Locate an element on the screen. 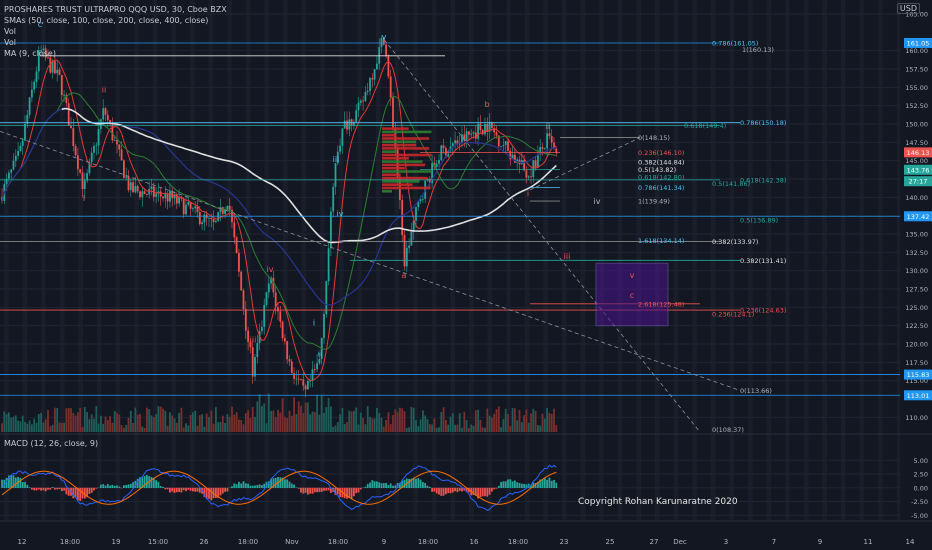 The width and height of the screenshot is (932, 550). fib-label: 0.5(136.89) is located at coordinates (759, 221).